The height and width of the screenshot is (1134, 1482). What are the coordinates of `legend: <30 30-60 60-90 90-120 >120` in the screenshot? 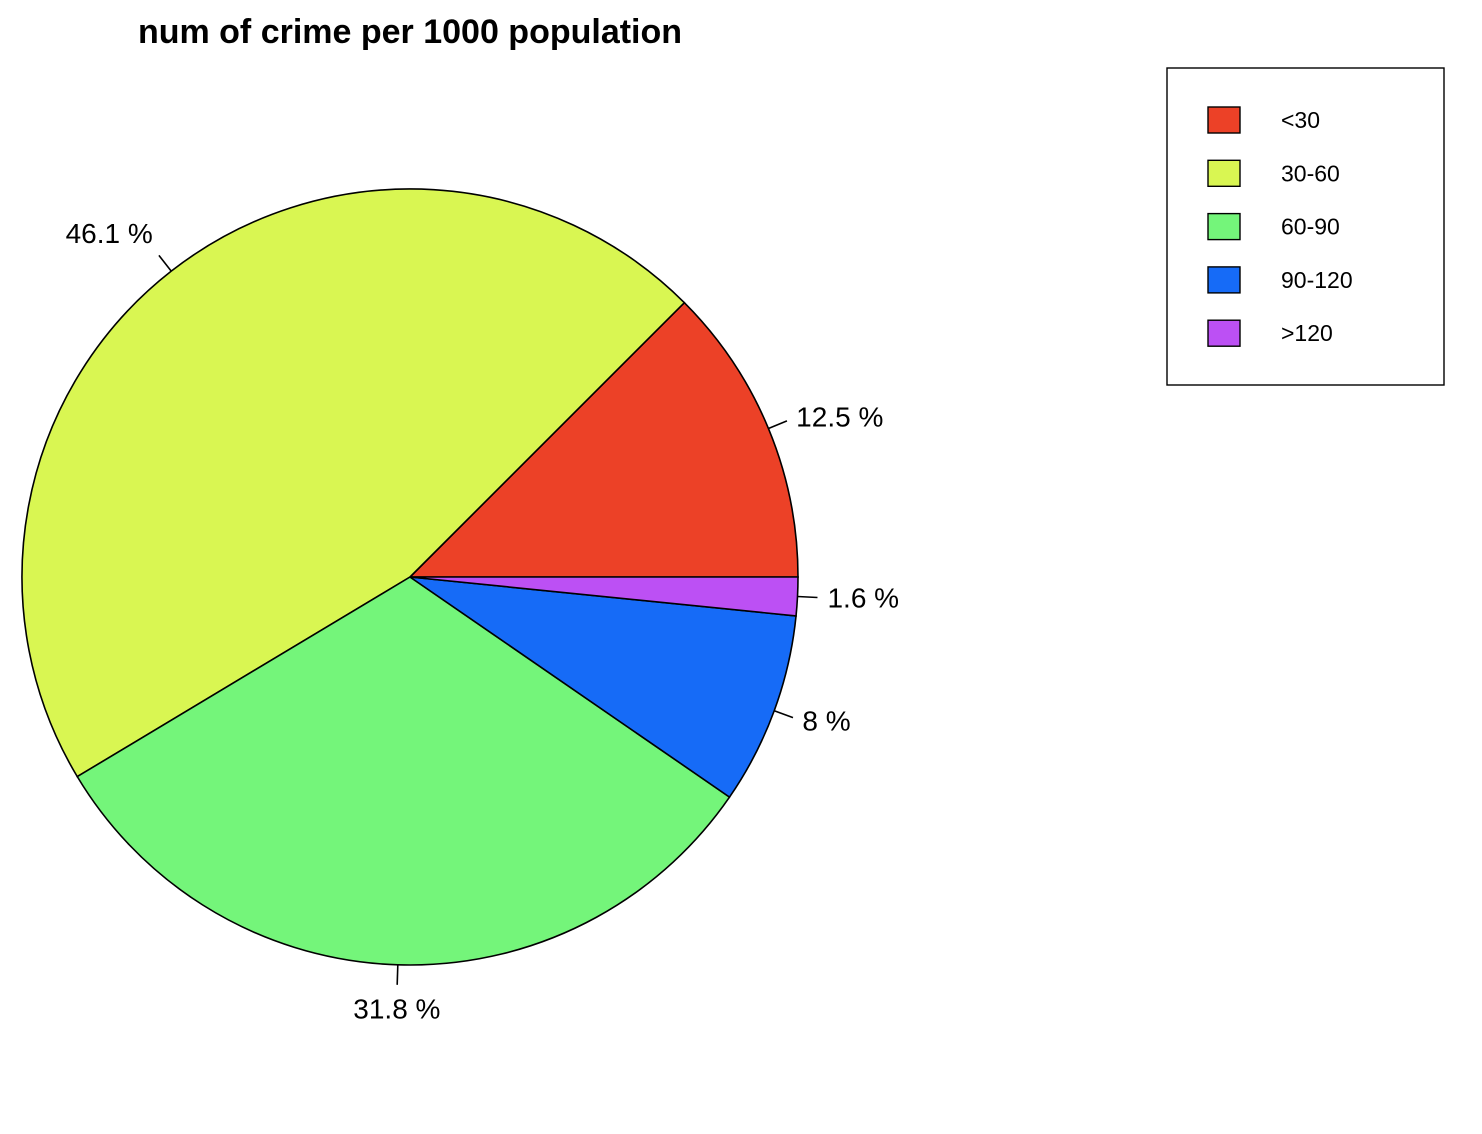 It's located at (1305, 226).